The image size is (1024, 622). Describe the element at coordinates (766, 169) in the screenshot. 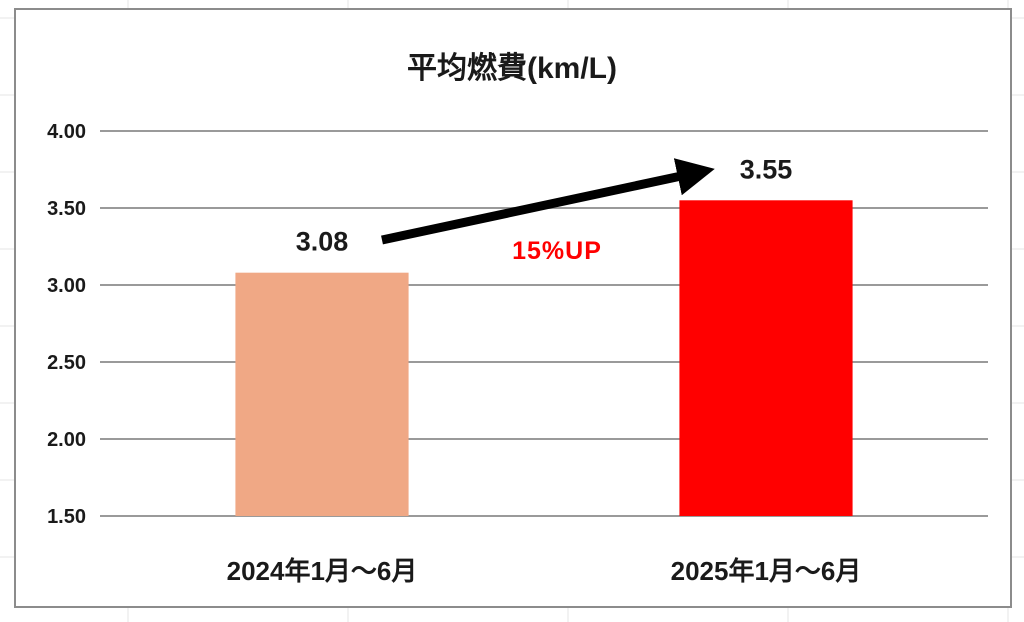

I see `bar-value-label: 3.55` at that location.